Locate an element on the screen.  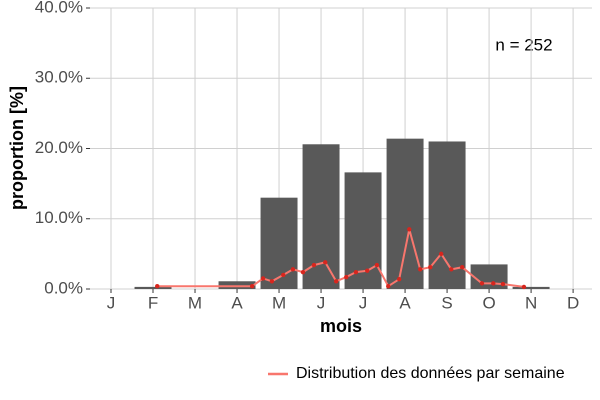
y-axis-label: proportion [%] is located at coordinates (17, 148).